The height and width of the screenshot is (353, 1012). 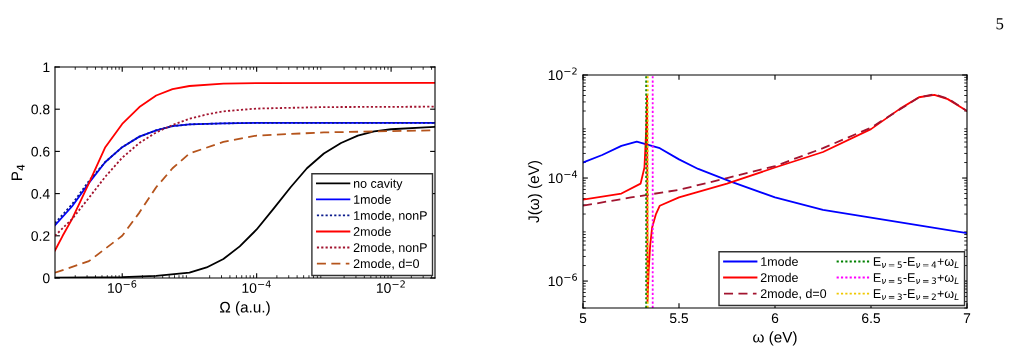 What do you see at coordinates (583, 318) in the screenshot?
I see `x-tick-label: 5` at bounding box center [583, 318].